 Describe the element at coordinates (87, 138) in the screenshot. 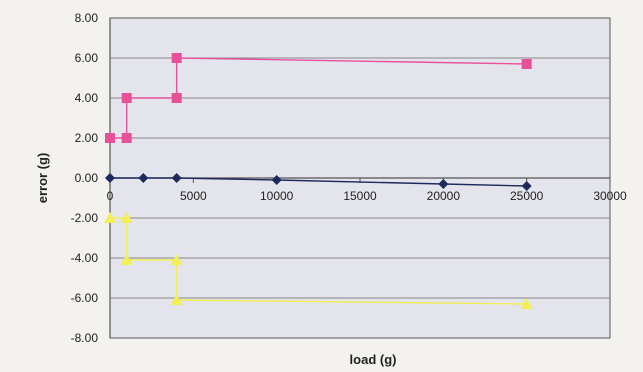

I see `y-tick-label: 2.00` at that location.